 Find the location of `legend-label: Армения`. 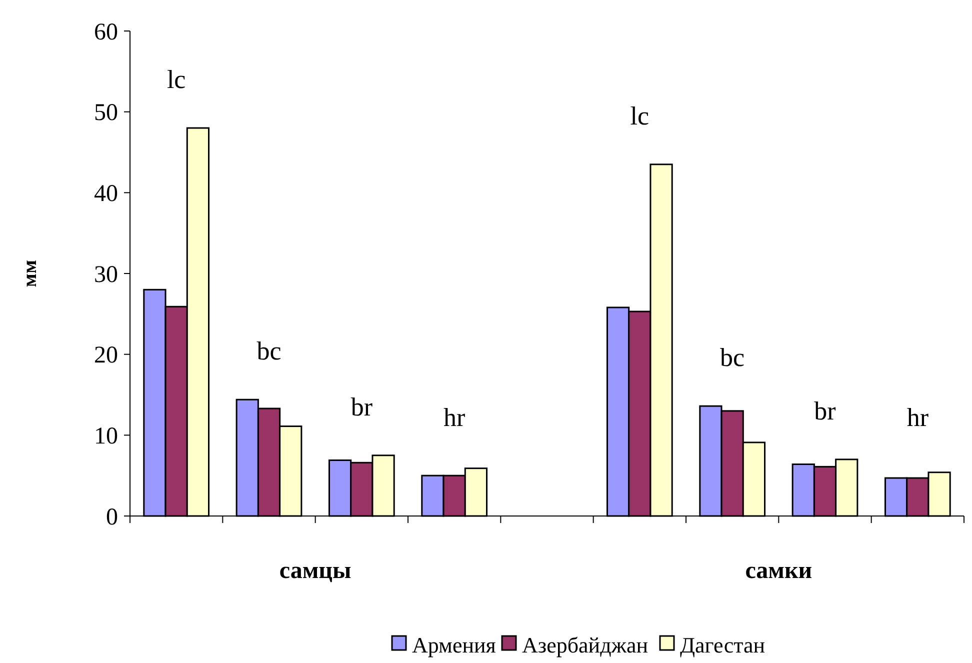

legend-label: Армения is located at coordinates (454, 645).